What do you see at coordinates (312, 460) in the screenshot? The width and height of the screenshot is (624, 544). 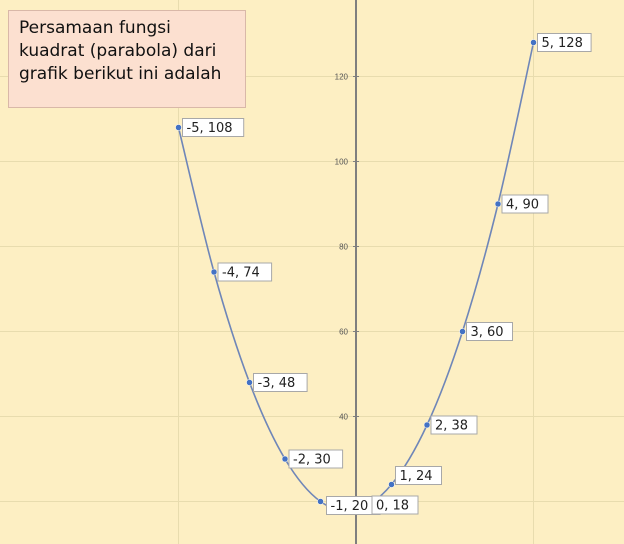 I see `data-label: -2, 30` at bounding box center [312, 460].